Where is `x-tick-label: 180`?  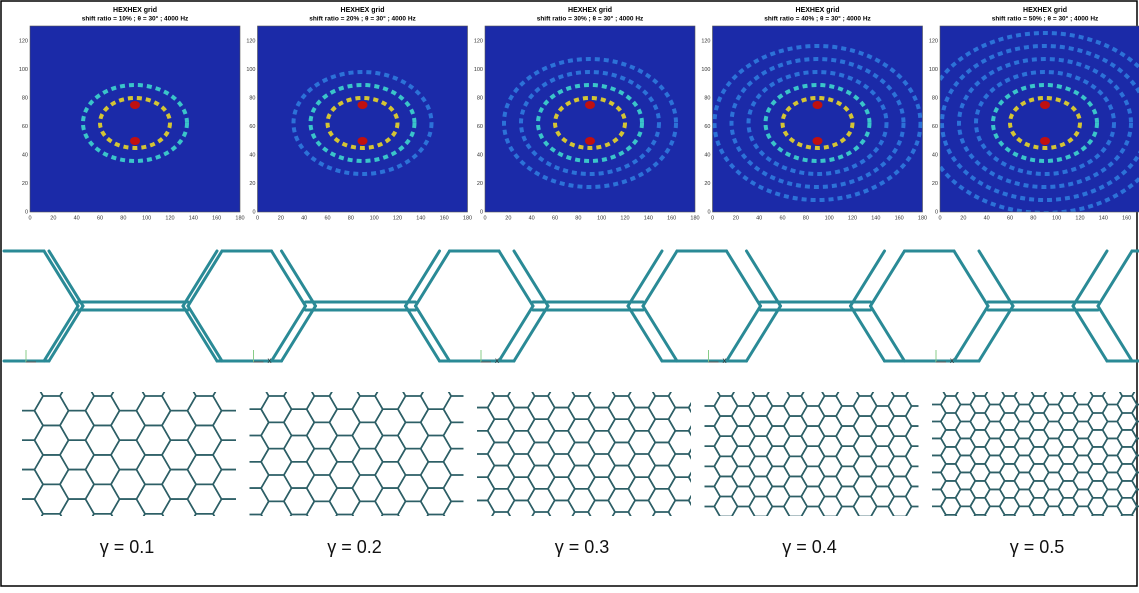 x-tick-label: 180 is located at coordinates (467, 218).